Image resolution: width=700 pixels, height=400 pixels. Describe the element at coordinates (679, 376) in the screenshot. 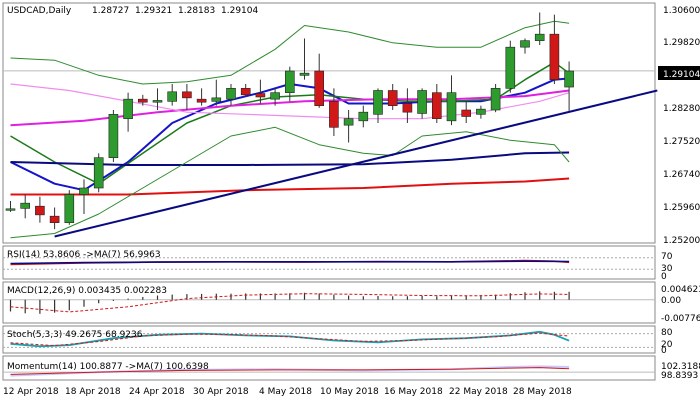

I see `momentum-tick: 98.8393` at that location.